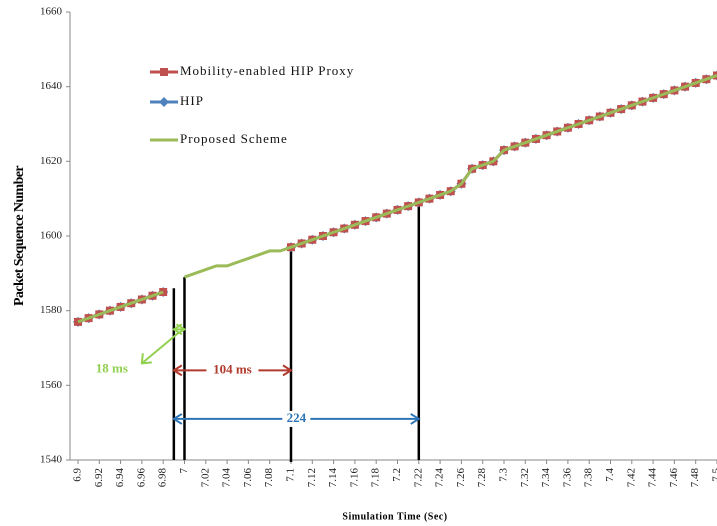 Image resolution: width=717 pixels, height=526 pixels. I want to click on x-tick-label: 7.08, so click(269, 478).